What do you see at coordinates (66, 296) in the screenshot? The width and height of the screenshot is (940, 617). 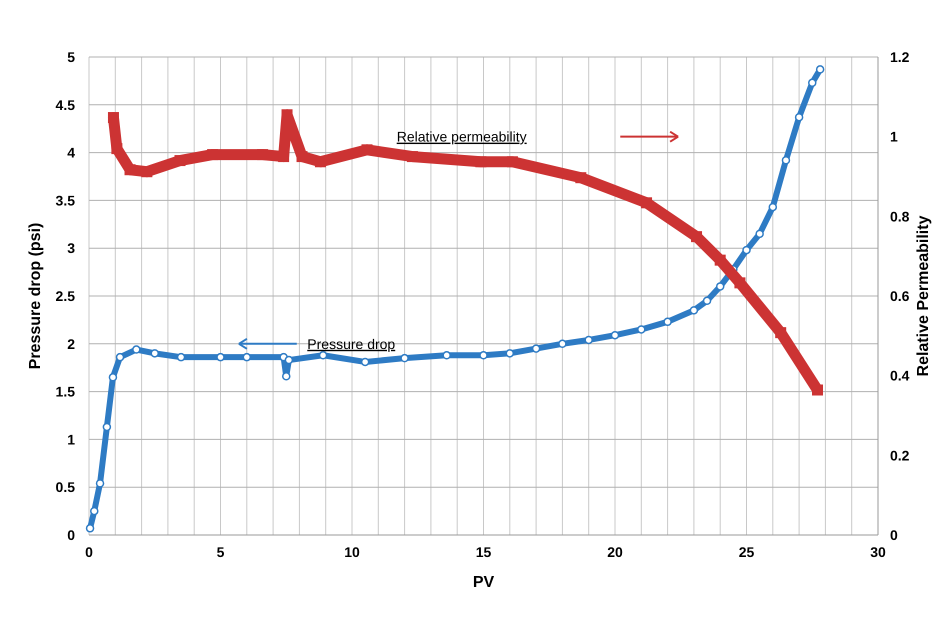 I see `y-tick-label: 2.5` at bounding box center [66, 296].